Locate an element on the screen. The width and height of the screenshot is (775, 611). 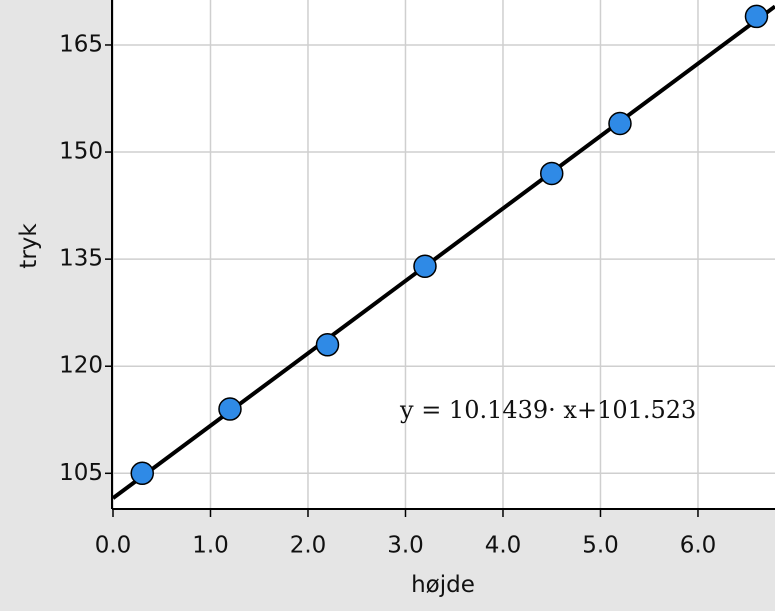
y-tick-label: 105 is located at coordinates (81, 473).